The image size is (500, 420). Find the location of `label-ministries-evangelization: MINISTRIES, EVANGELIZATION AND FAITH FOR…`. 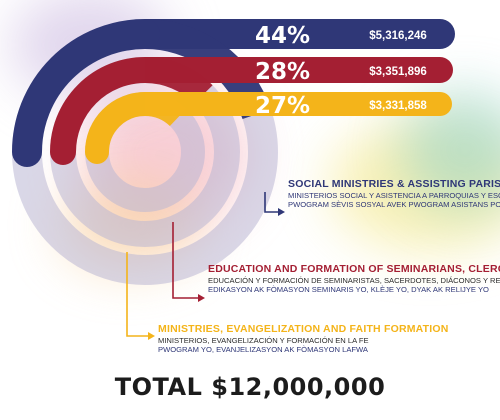

label-ministries-evangelization: MINISTRIES, EVANGELIZATION AND FAITH FOR… is located at coordinates (303, 338).